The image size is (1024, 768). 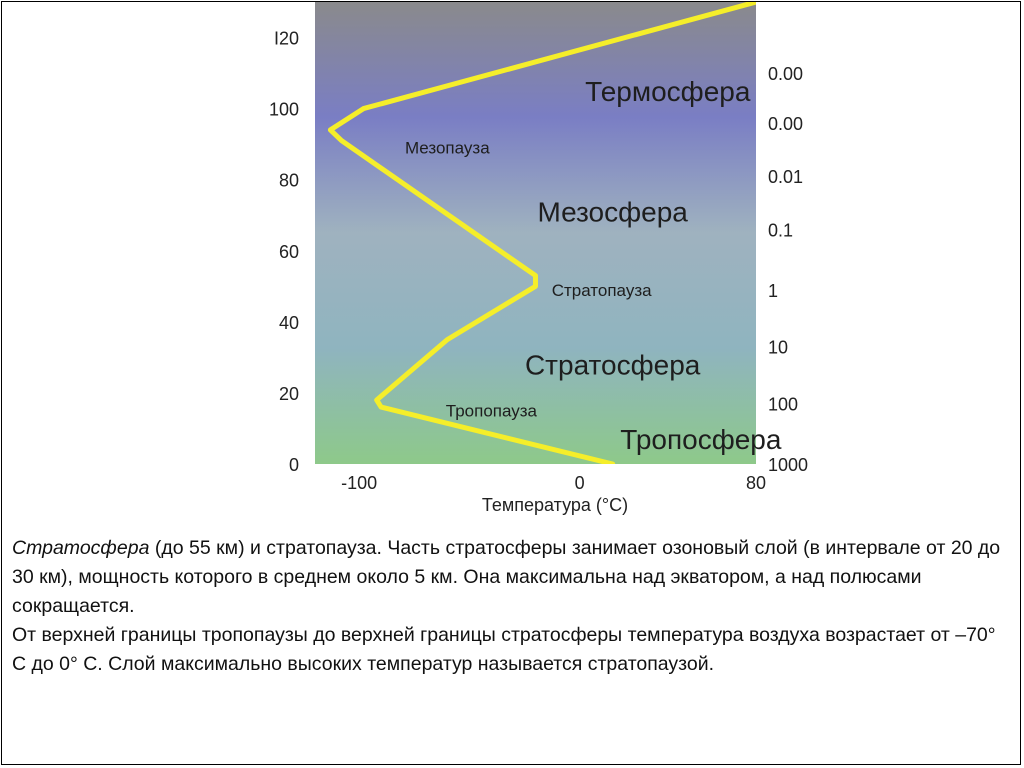 What do you see at coordinates (81, 548) in the screenshot?
I see `caption-term: Стратосфера` at bounding box center [81, 548].